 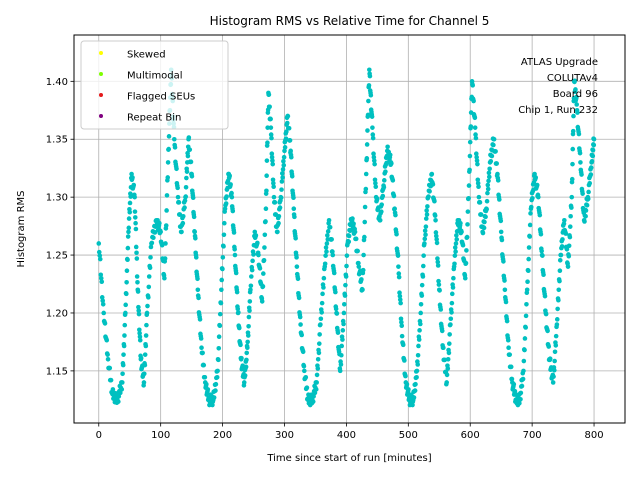 I want to click on legend-marker, so click(x=101, y=116).